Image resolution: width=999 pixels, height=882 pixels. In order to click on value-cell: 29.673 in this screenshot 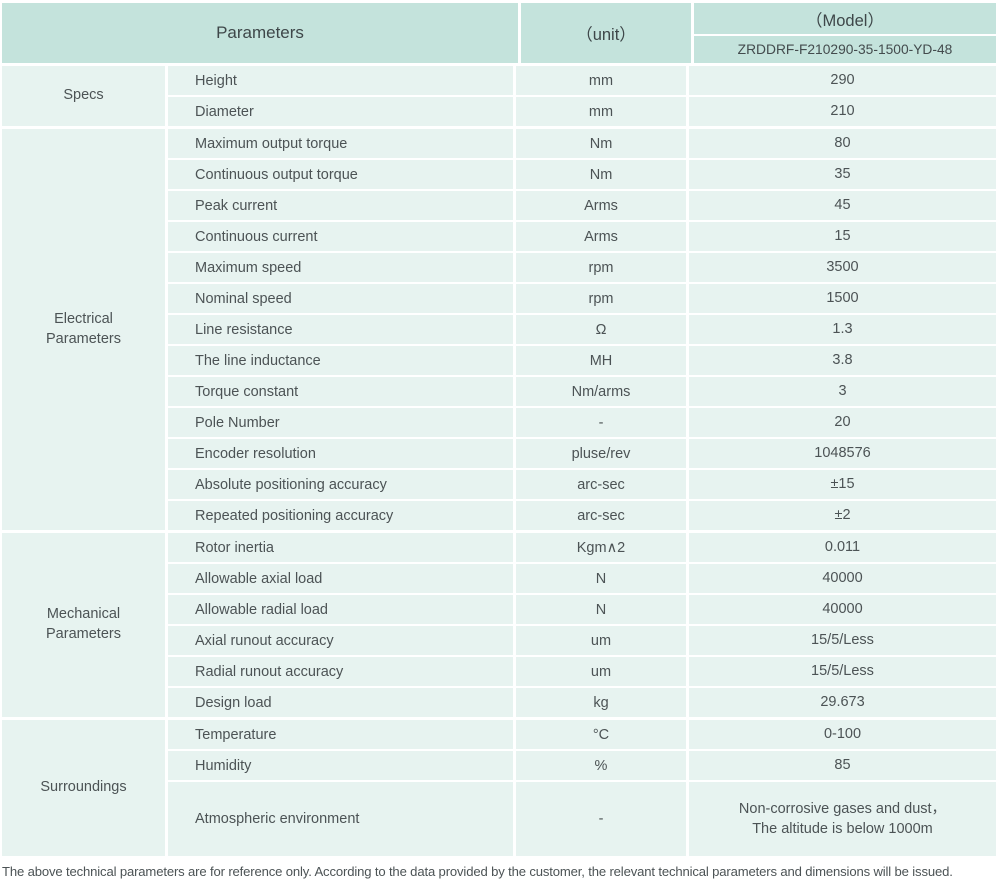, I will do `click(842, 702)`.